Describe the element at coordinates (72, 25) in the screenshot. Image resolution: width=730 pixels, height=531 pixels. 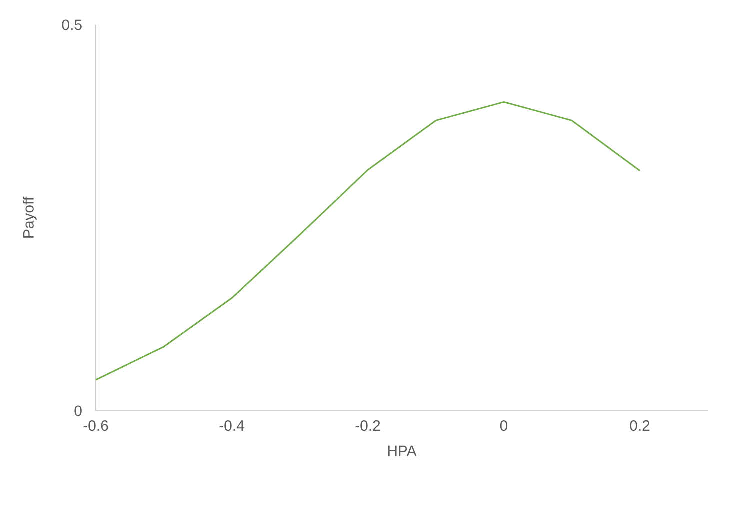
I see `y-tick-label: 0.5` at that location.